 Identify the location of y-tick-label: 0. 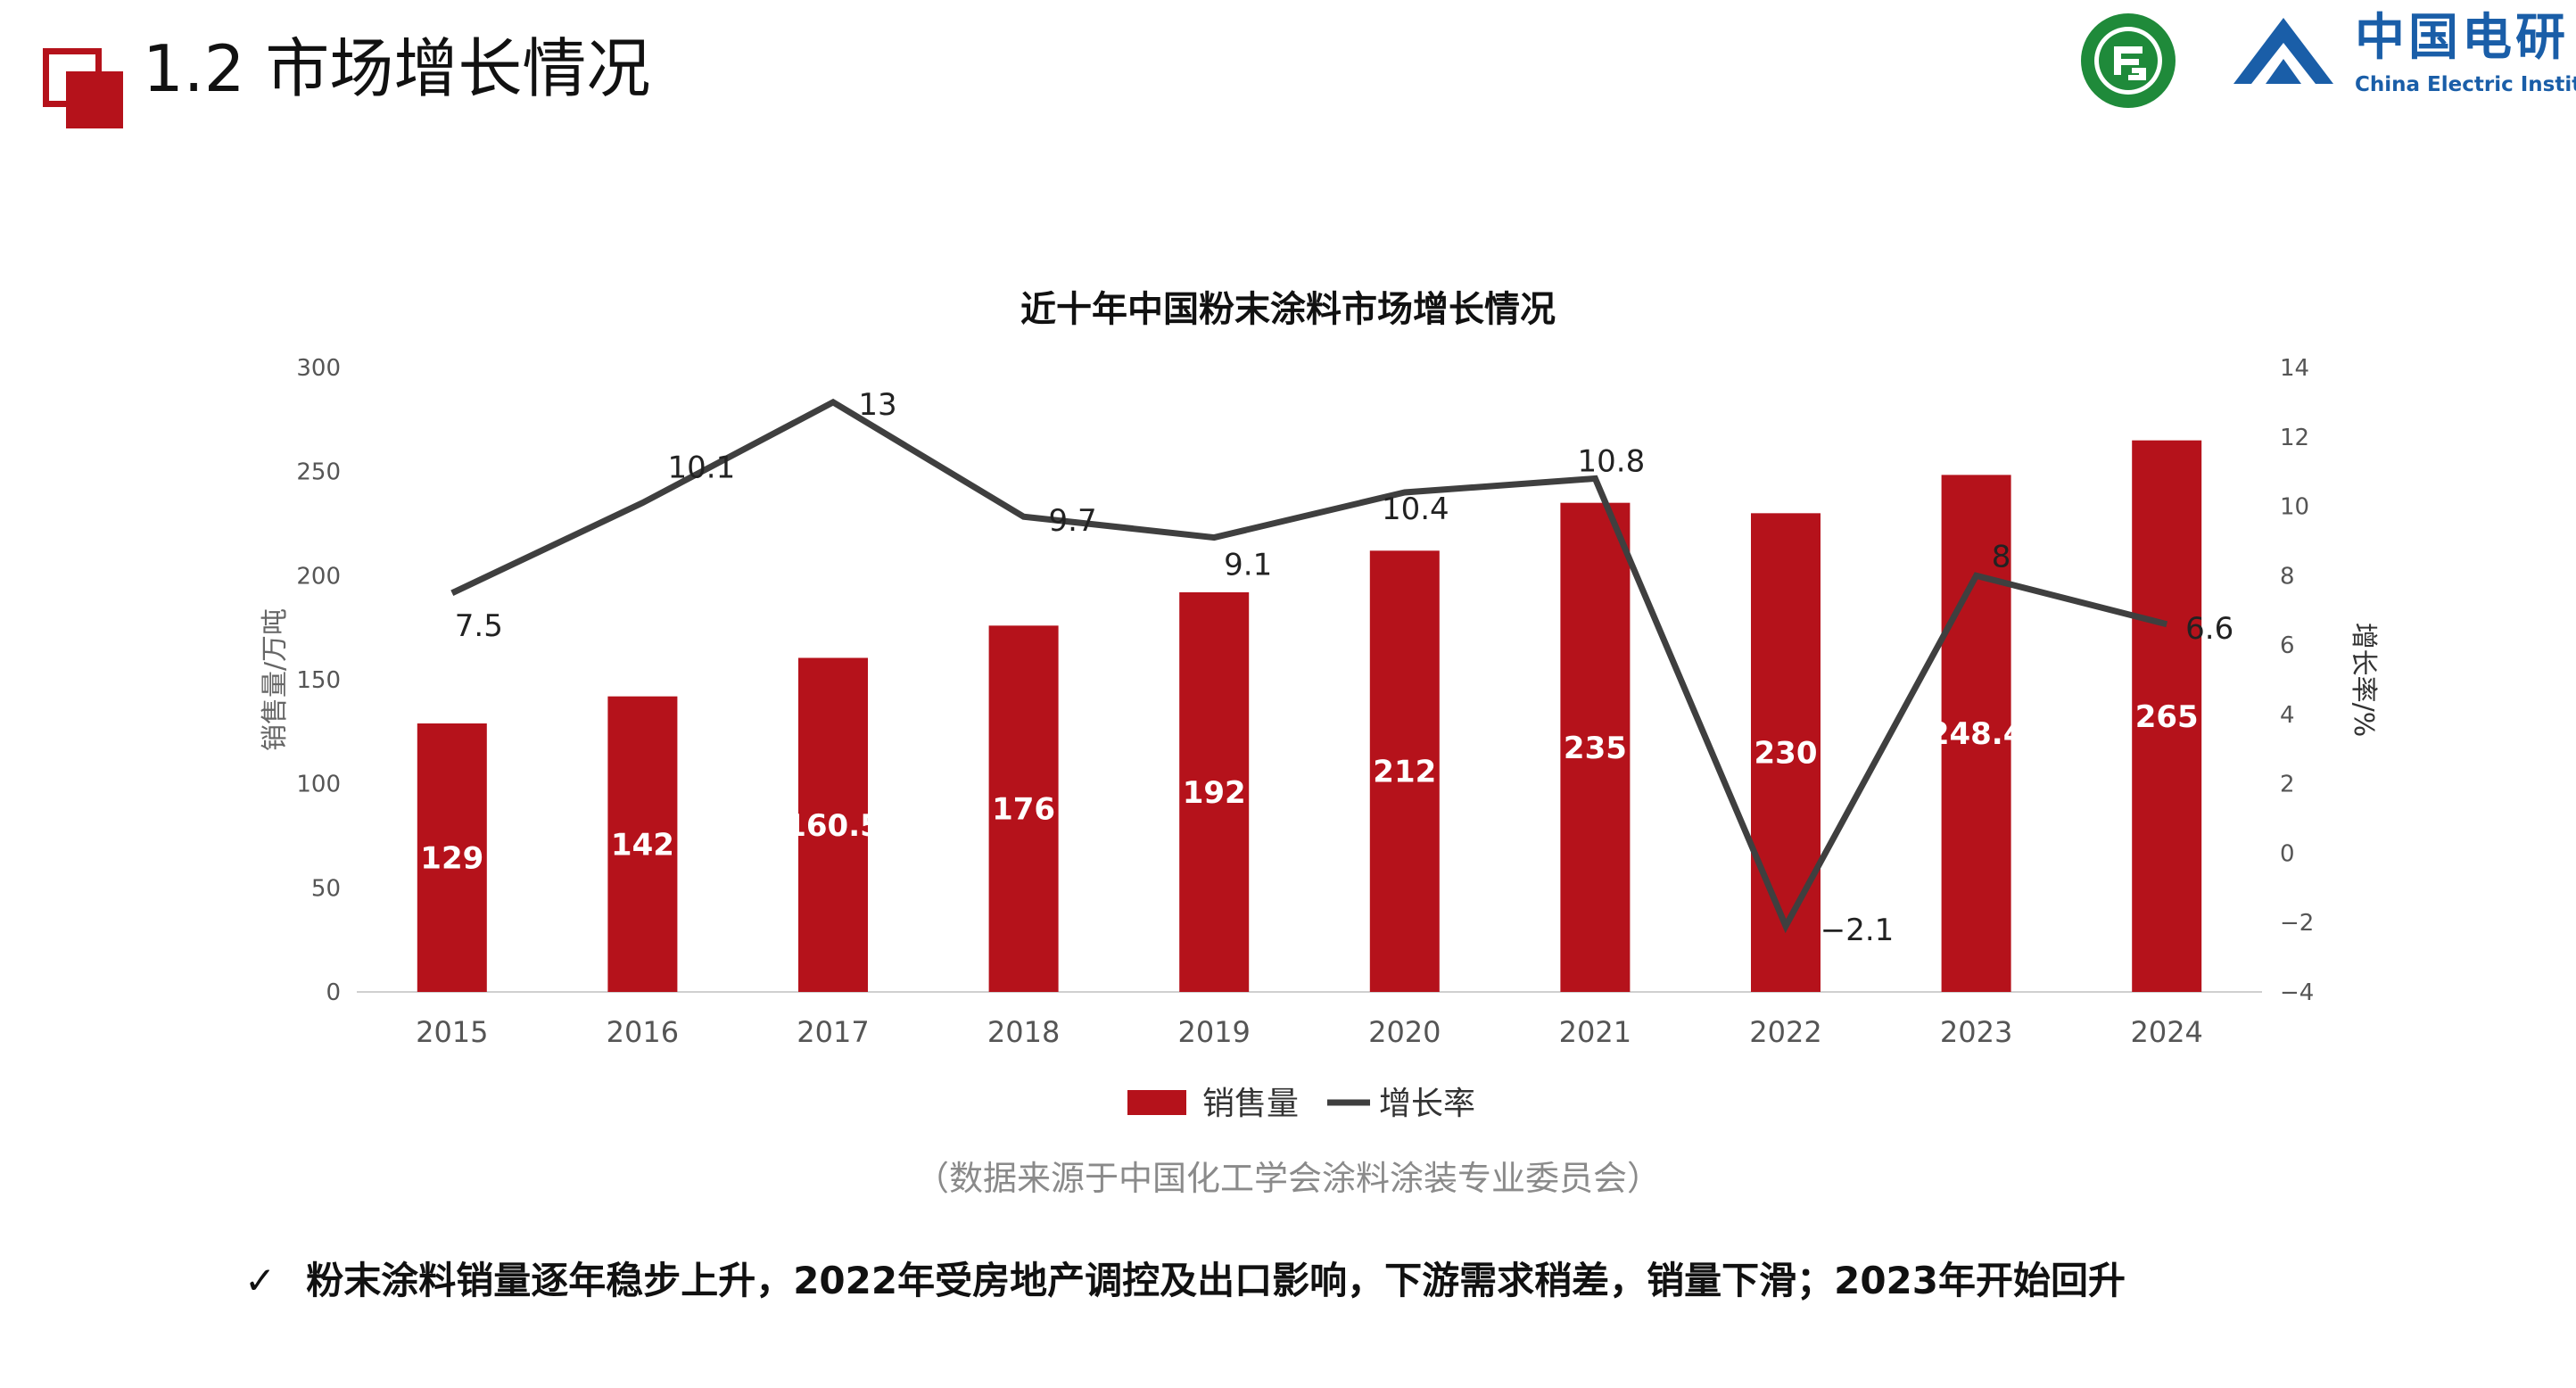
(334, 992).